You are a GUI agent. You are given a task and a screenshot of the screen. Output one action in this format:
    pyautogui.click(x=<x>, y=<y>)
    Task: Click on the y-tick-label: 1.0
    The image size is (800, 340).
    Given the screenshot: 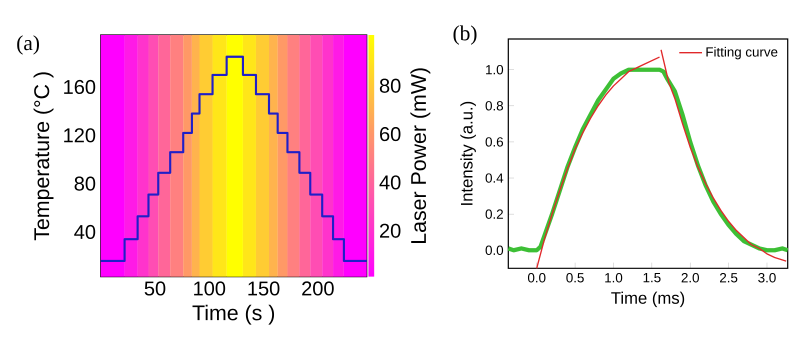 What is the action you would take?
    pyautogui.click(x=495, y=69)
    